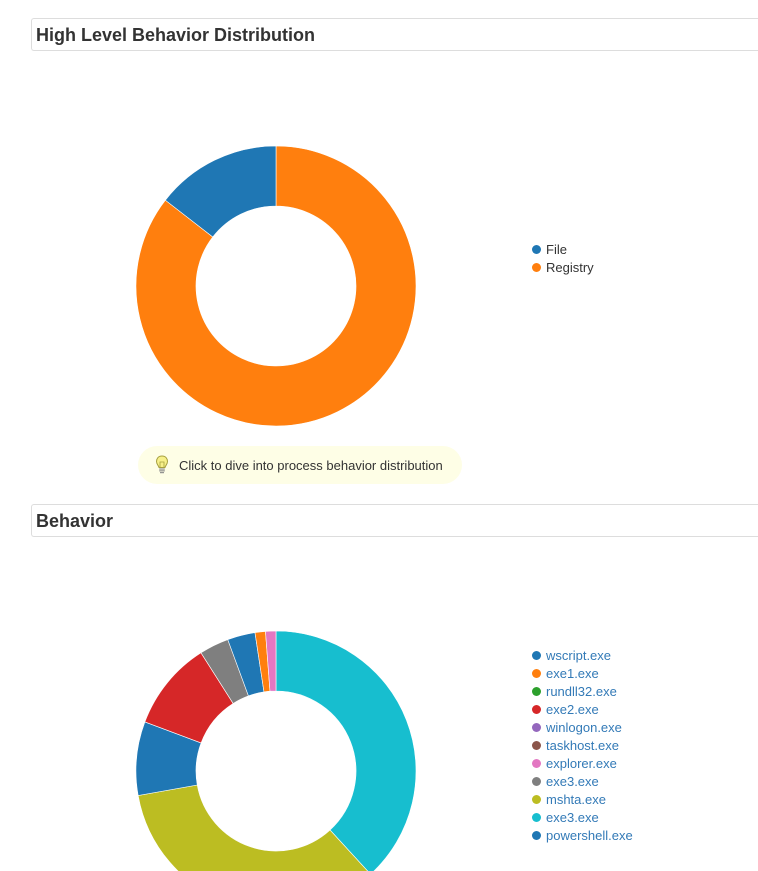 This screenshot has height=871, width=758. What do you see at coordinates (589, 835) in the screenshot?
I see `legend-label: powershell.exe` at bounding box center [589, 835].